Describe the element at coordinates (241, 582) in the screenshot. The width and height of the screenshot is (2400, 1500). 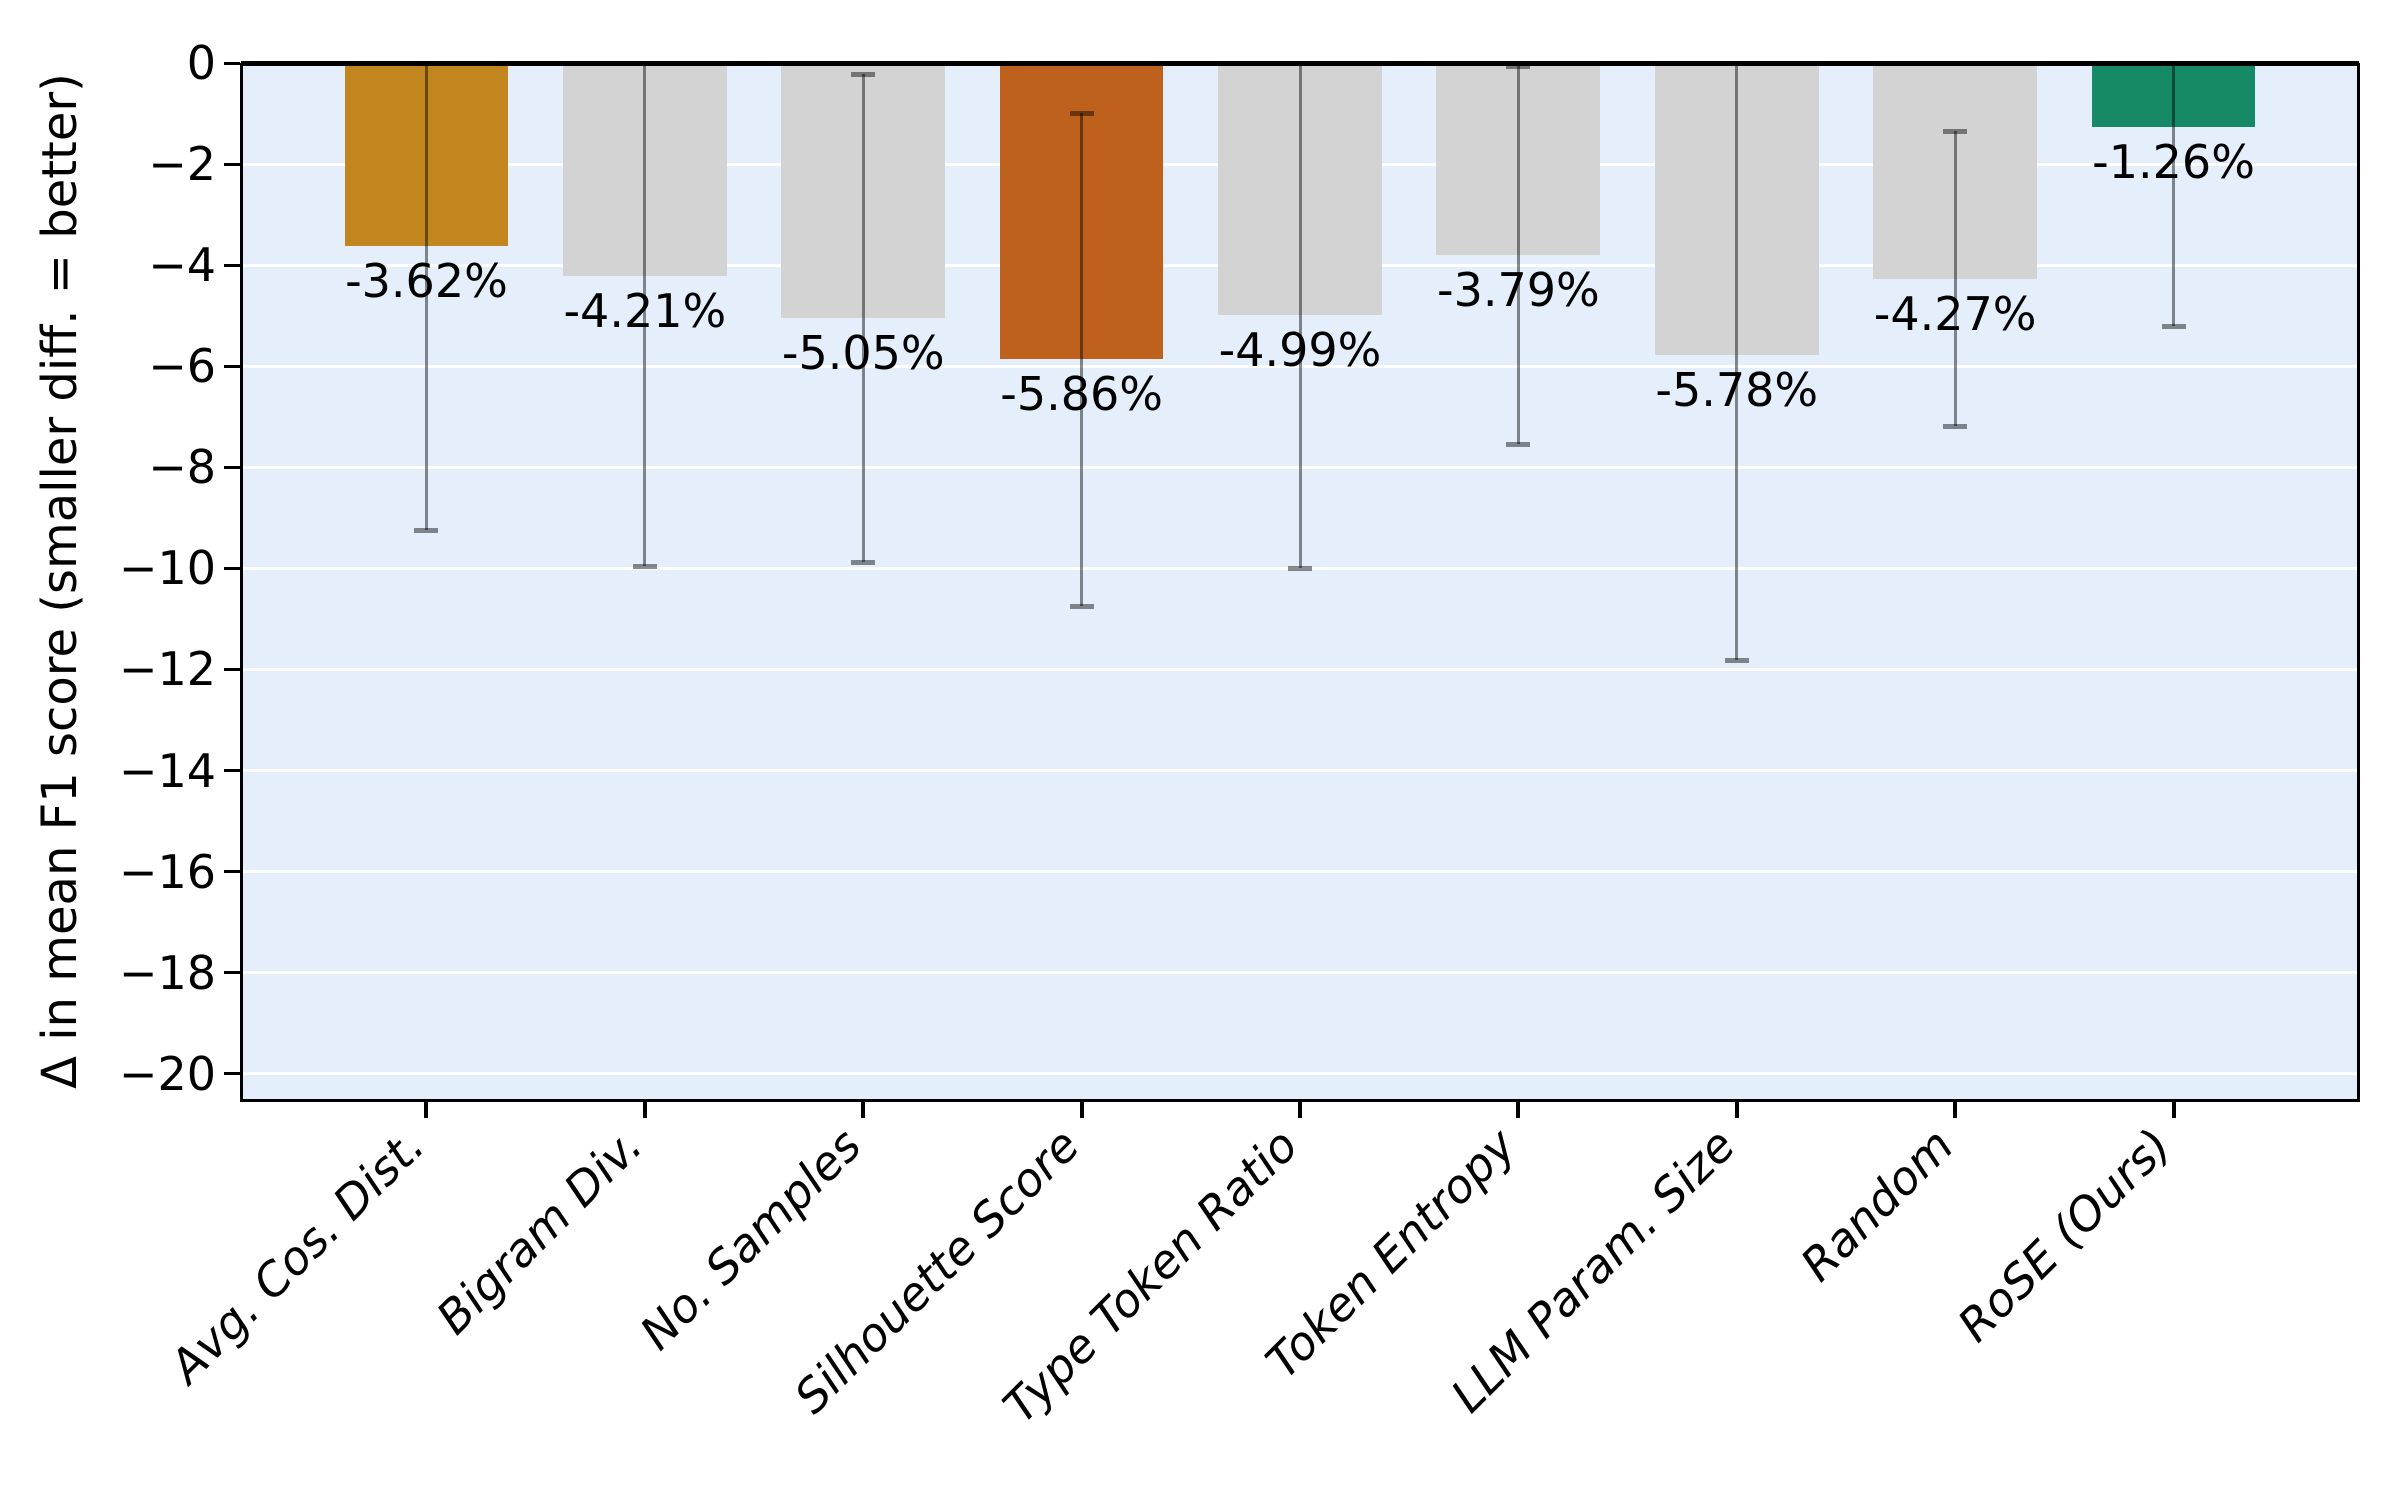
I see `left-spine` at that location.